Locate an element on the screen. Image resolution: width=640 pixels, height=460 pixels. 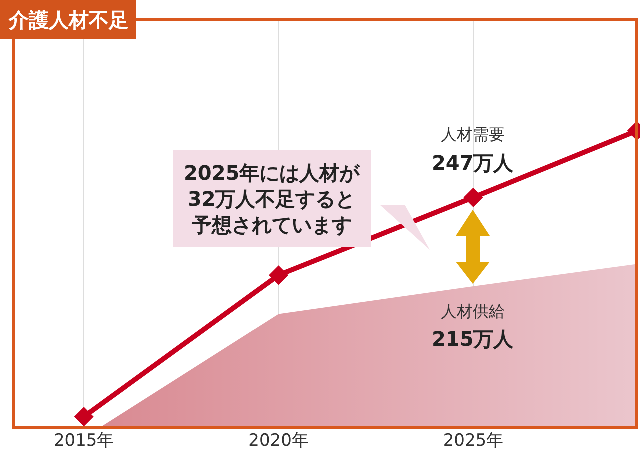
text: 人材需要 is located at coordinates (473, 134).